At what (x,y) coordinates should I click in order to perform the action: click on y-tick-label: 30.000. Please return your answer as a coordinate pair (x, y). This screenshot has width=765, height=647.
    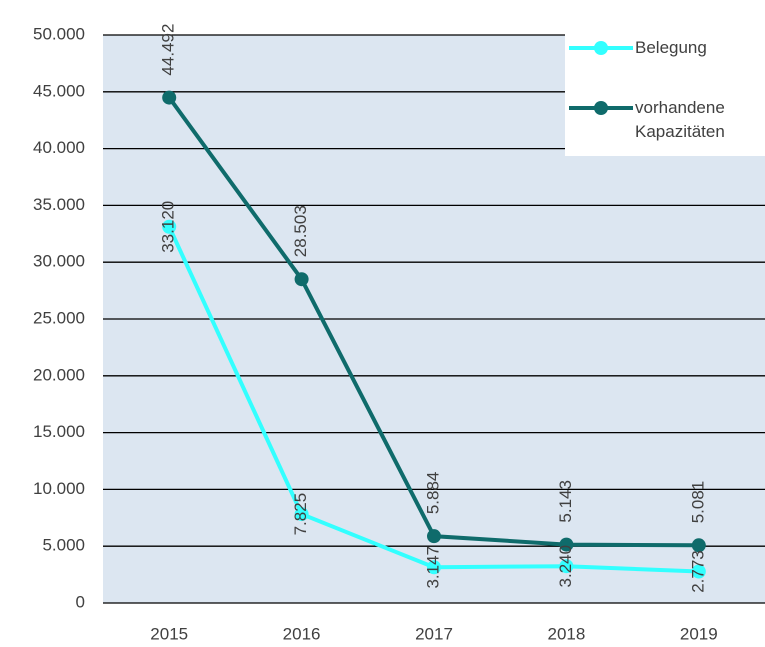
    Looking at the image, I should click on (59, 261).